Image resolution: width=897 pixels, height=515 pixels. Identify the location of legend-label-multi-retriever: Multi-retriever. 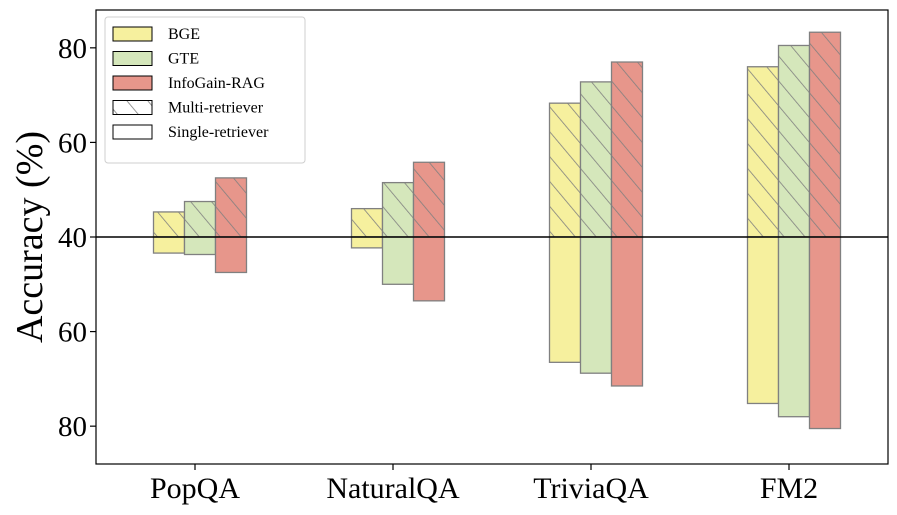
(216, 108).